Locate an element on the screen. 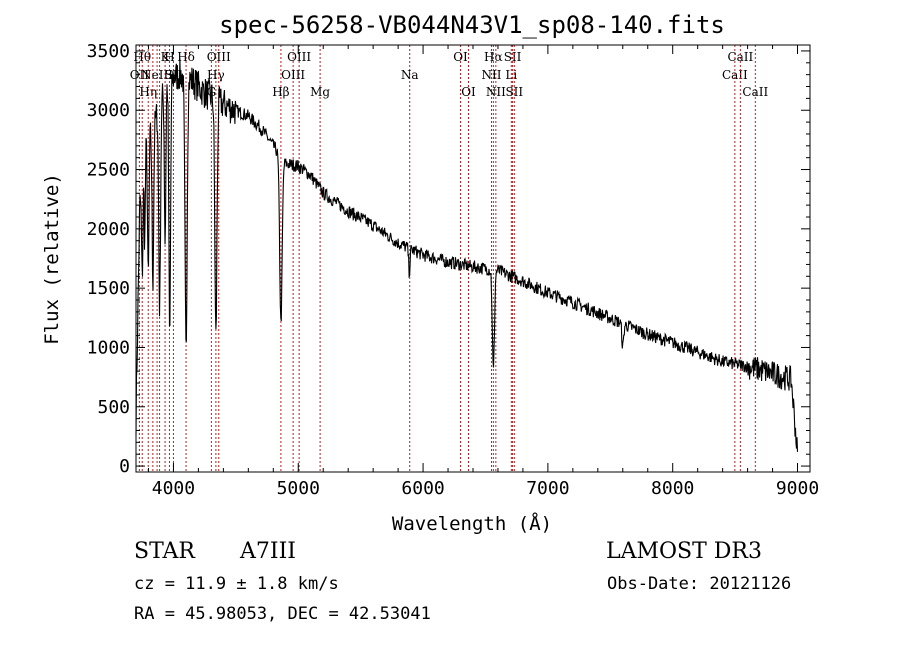 The image size is (900, 649). y-tick-label: 500 is located at coordinates (113, 407).